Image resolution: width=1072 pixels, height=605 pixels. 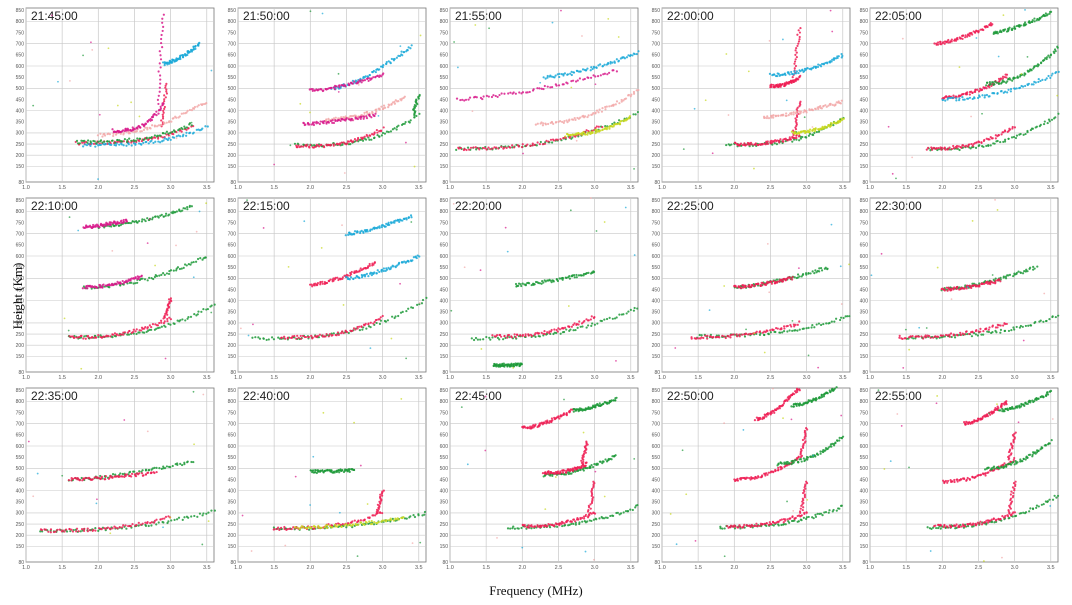 I want to click on y-tick-label: 300, so click(x=20, y=514).